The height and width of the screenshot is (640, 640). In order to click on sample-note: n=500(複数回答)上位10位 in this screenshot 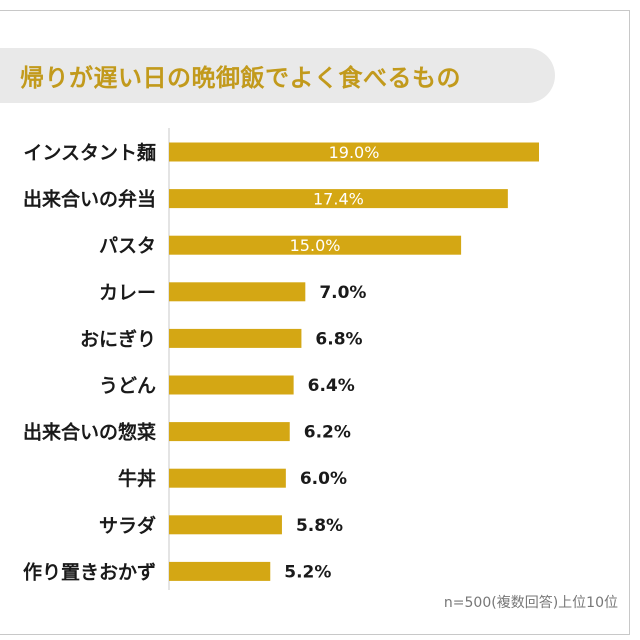, I will do `click(530, 603)`.